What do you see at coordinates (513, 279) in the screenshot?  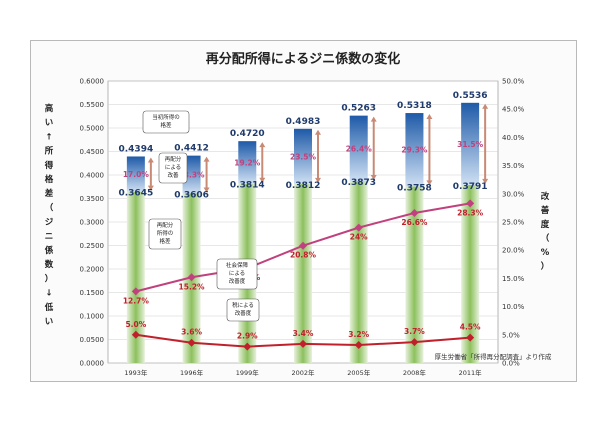 I see `y2-tick-label: 15.0%` at bounding box center [513, 279].